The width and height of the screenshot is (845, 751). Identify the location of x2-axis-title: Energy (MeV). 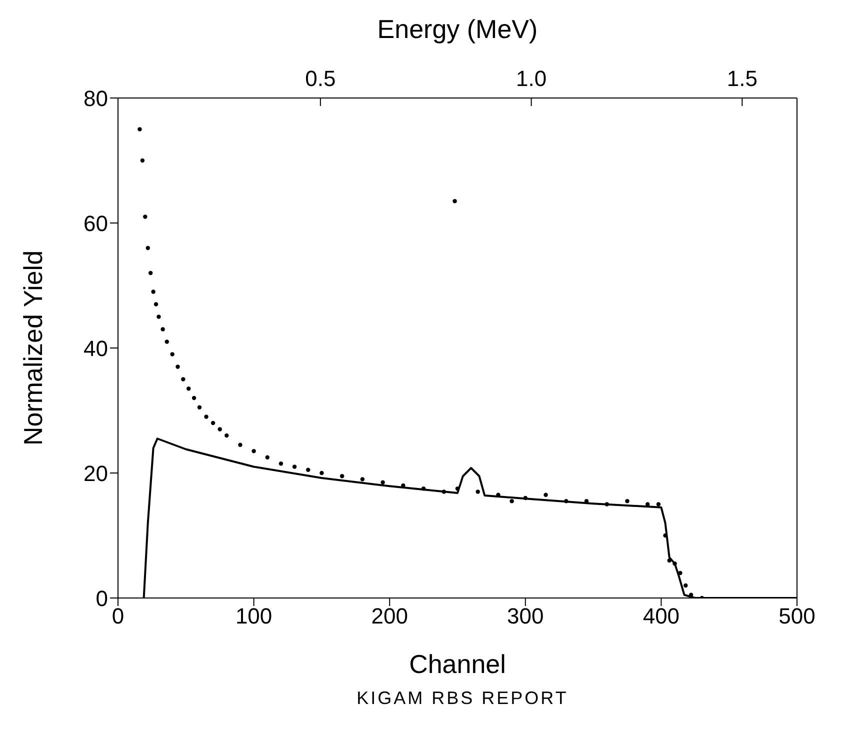
(457, 29).